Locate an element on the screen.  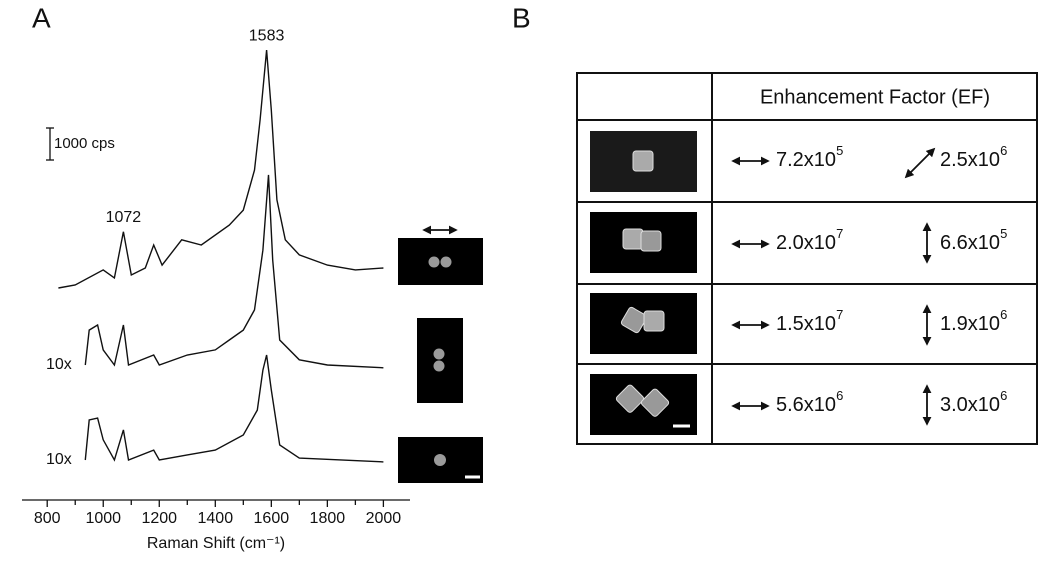
x-tick-label: 2000 is located at coordinates (384, 518).